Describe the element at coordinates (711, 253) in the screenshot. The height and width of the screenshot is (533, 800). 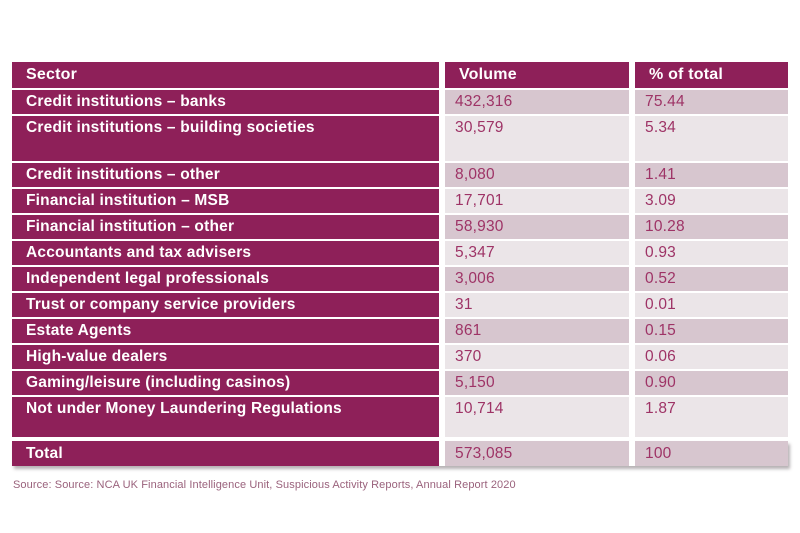
I see `pct-cell: 0.93` at that location.